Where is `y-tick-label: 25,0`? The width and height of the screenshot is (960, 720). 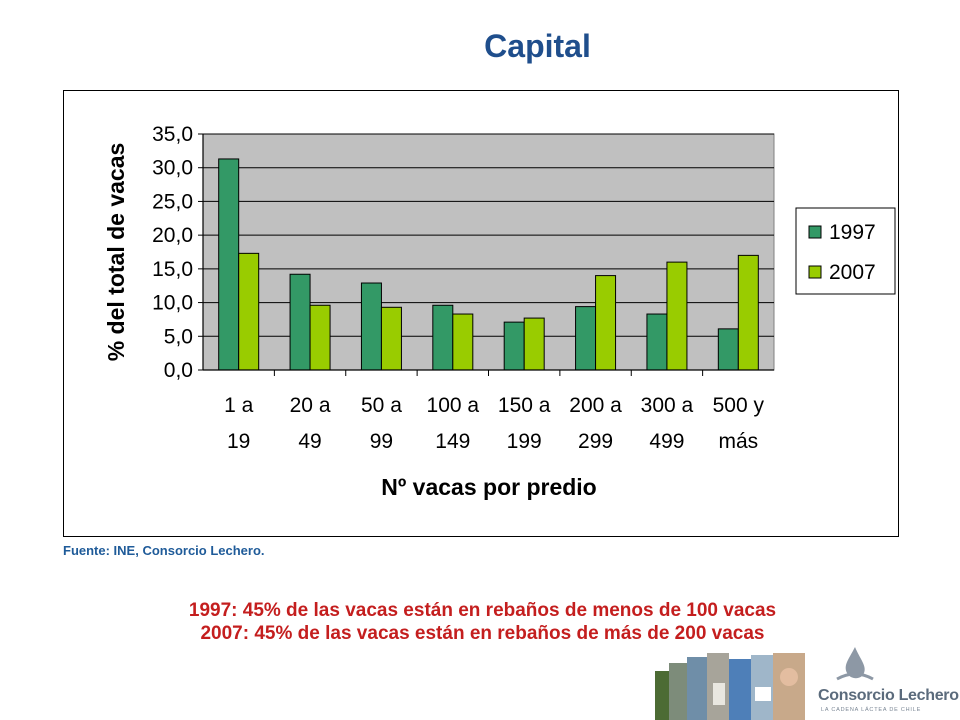 y-tick-label: 25,0 is located at coordinates (172, 201).